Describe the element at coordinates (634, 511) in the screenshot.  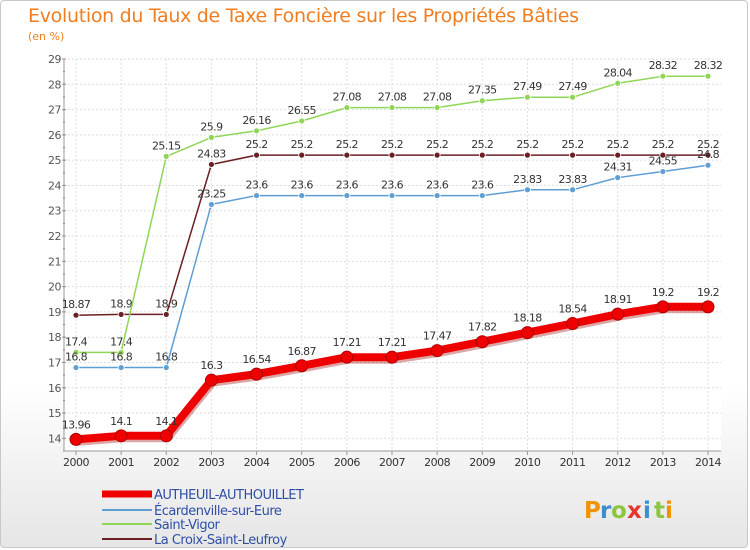
I see `brand-letter: x` at that location.